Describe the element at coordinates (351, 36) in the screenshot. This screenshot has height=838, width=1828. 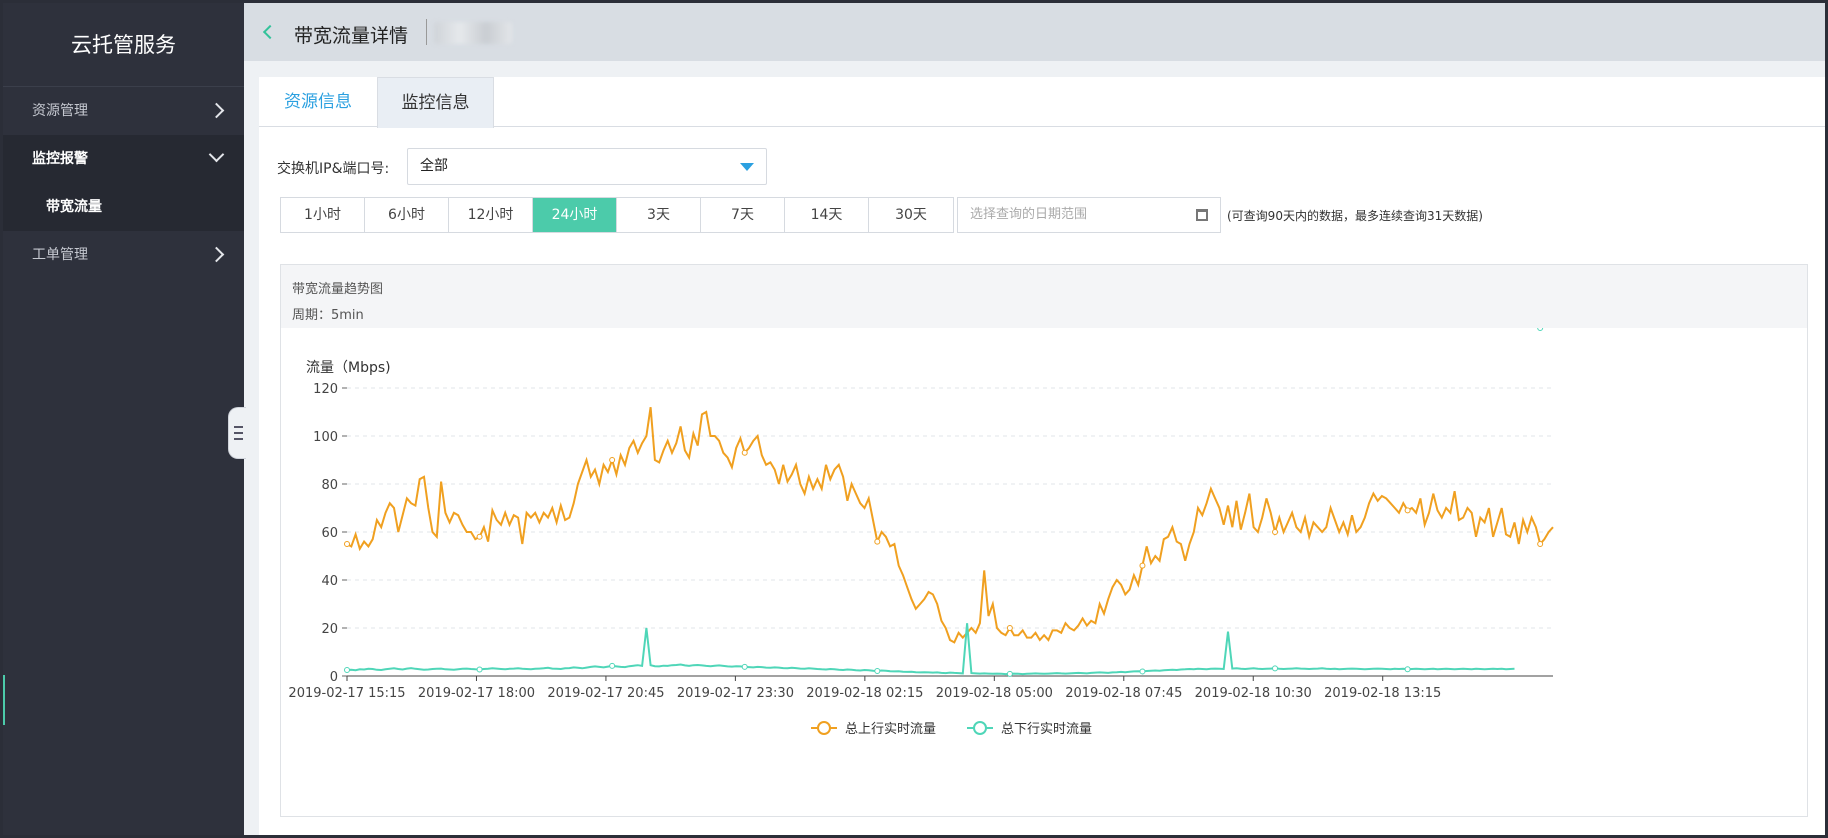
I see `page-title: 带宽流量详情` at that location.